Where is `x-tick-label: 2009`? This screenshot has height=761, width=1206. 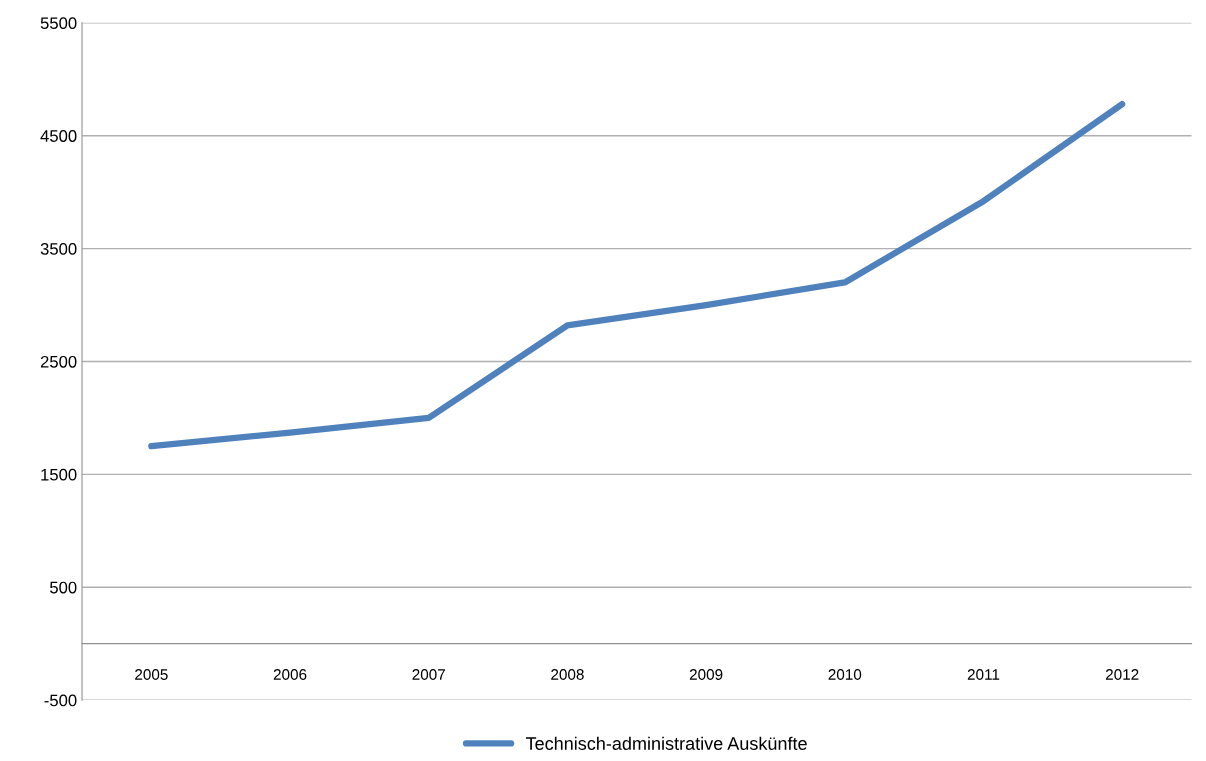 x-tick-label: 2009 is located at coordinates (706, 674).